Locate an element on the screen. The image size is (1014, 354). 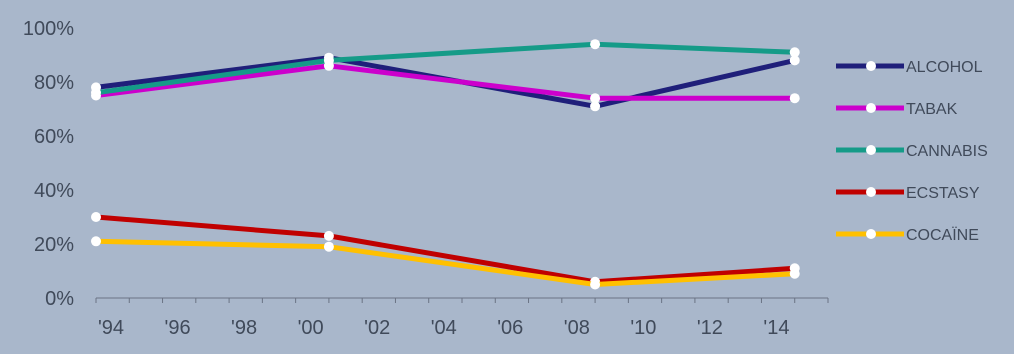
legend-label: ECSTASY is located at coordinates (943, 193).